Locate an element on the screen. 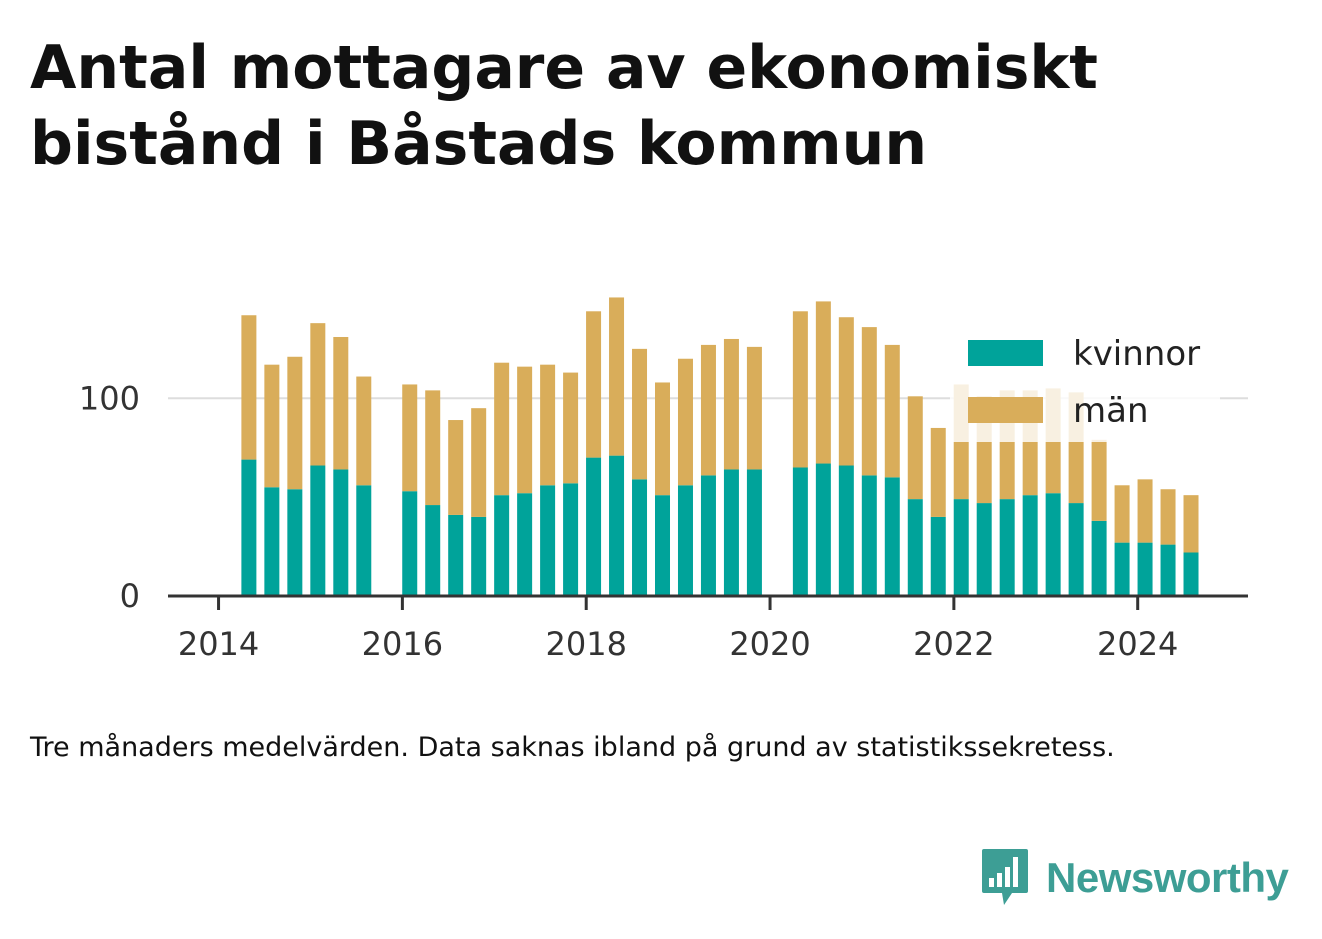 This screenshot has height=939, width=1322. legend: kvinnor män is located at coordinates (1085, 386).